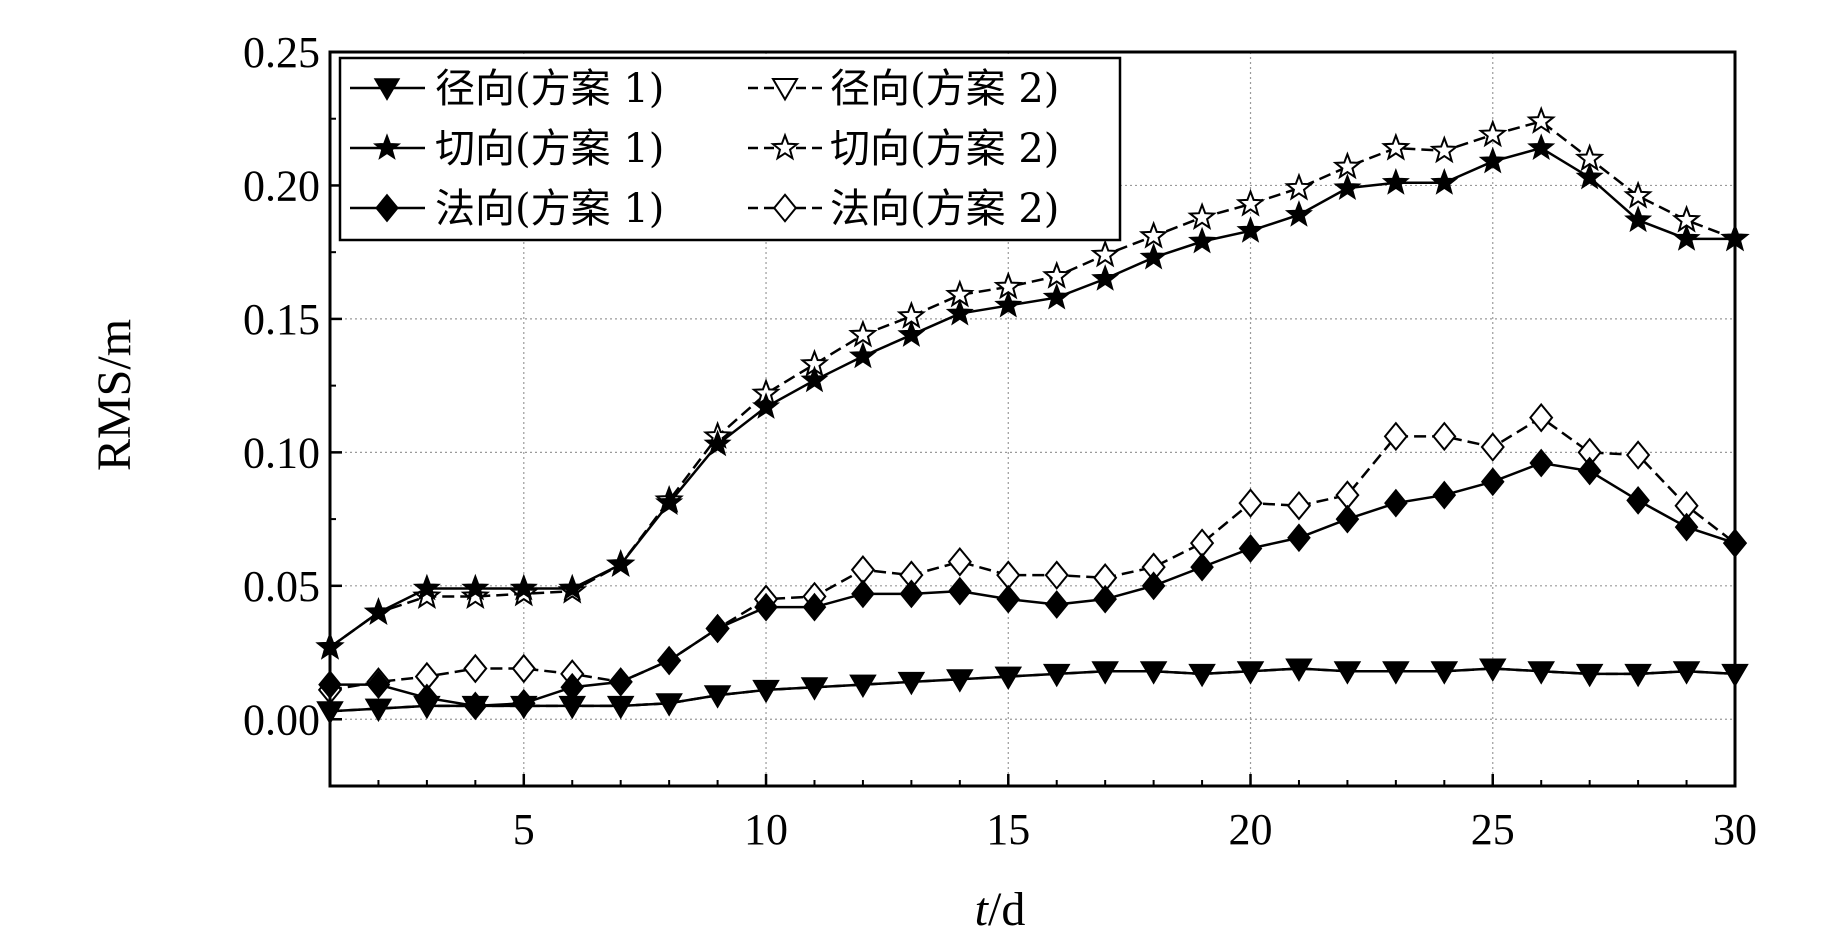 The width and height of the screenshot is (1843, 945). What do you see at coordinates (281, 719) in the screenshot?
I see `y-tick-label: 0.00` at bounding box center [281, 719].